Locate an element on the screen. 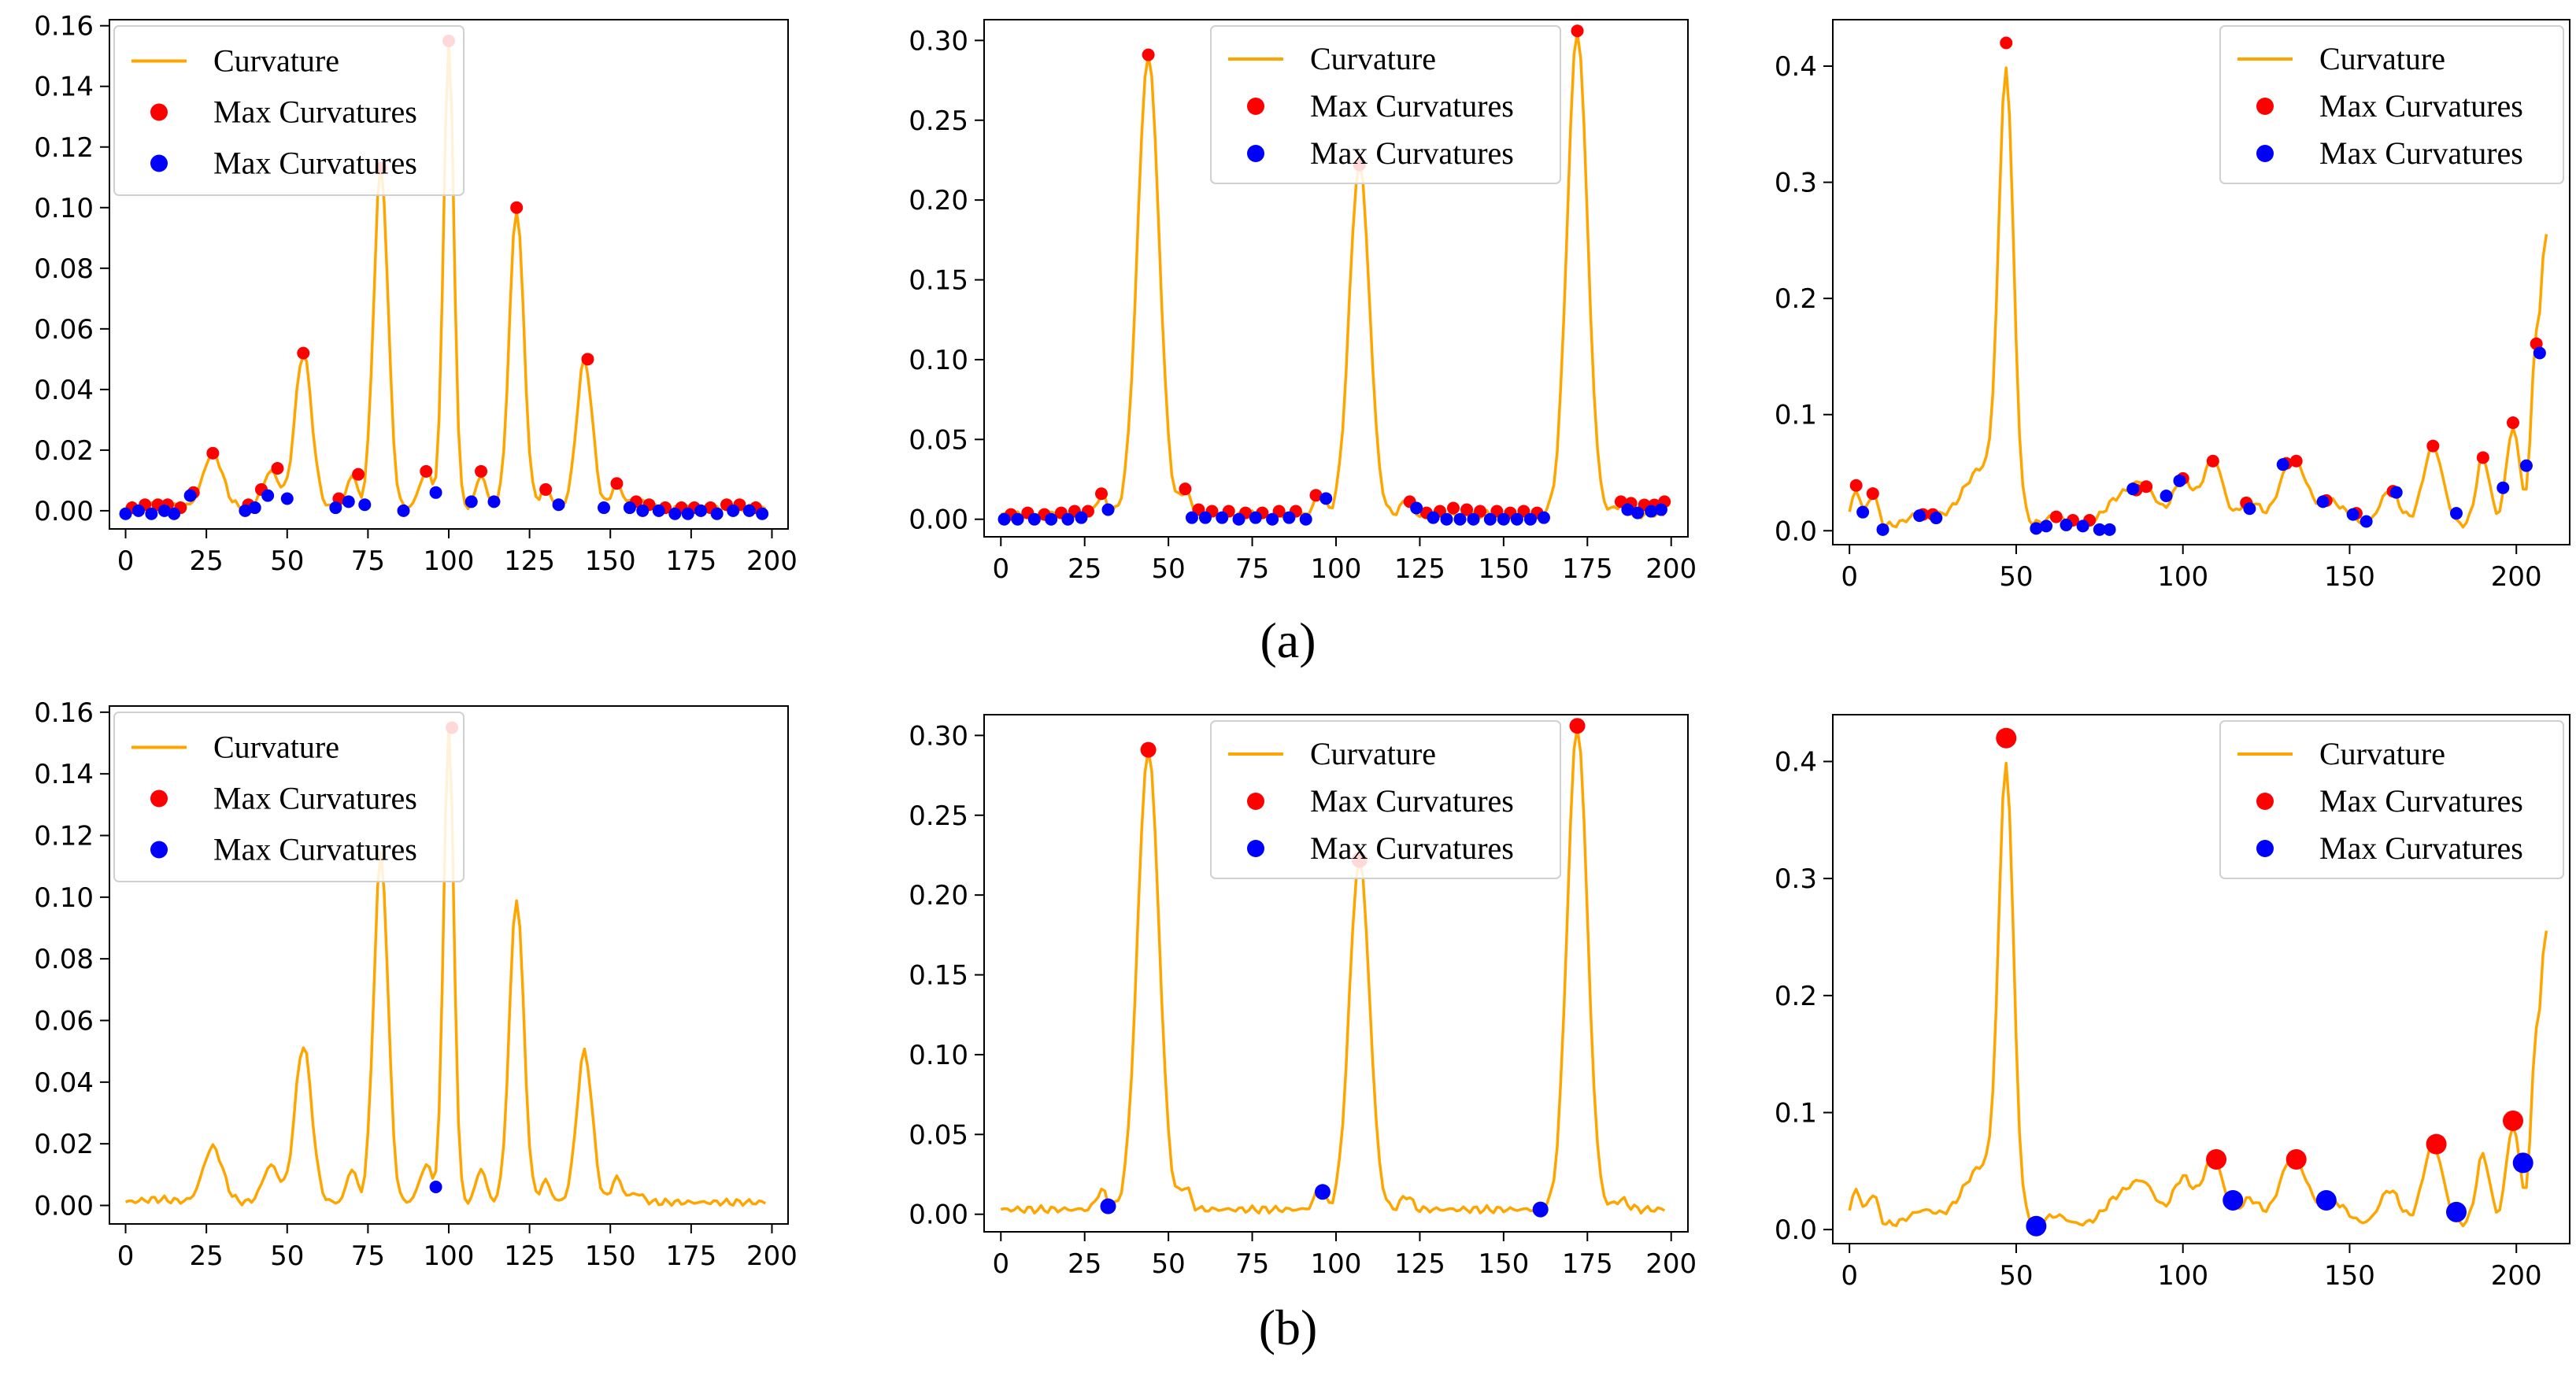  x-tick-label-b1: 75 is located at coordinates (368, 1256).